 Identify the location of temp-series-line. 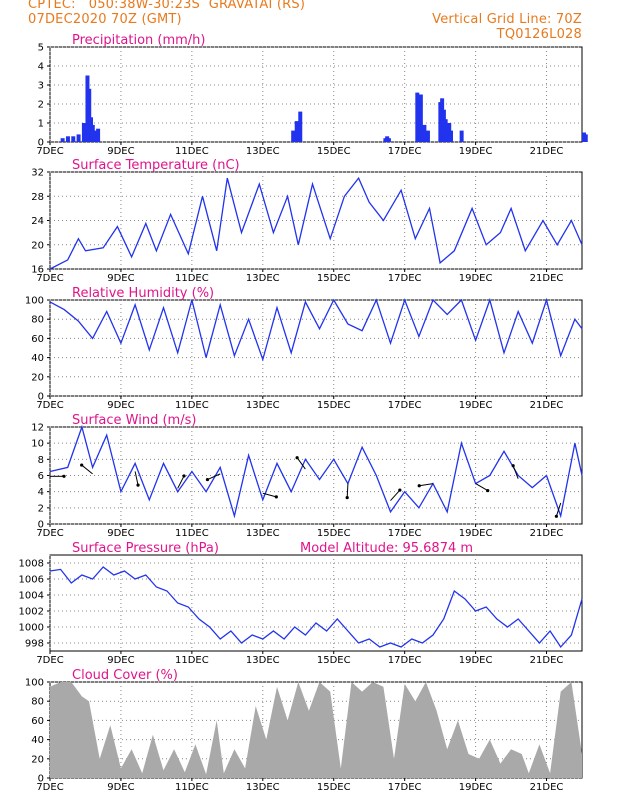
(316, 223).